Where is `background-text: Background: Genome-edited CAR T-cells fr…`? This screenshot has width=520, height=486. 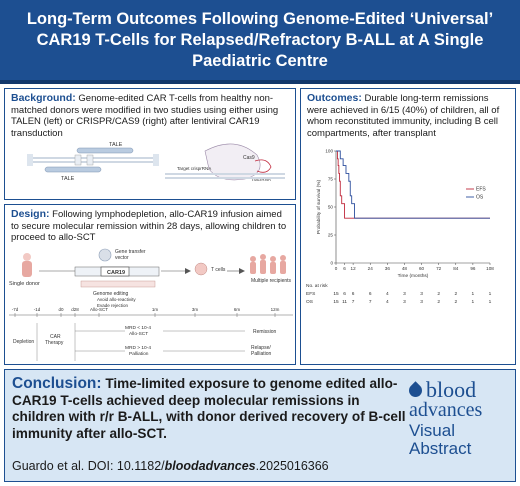
background-text: Background: Genome-edited CAR T-cells fr… is located at coordinates (145, 115).